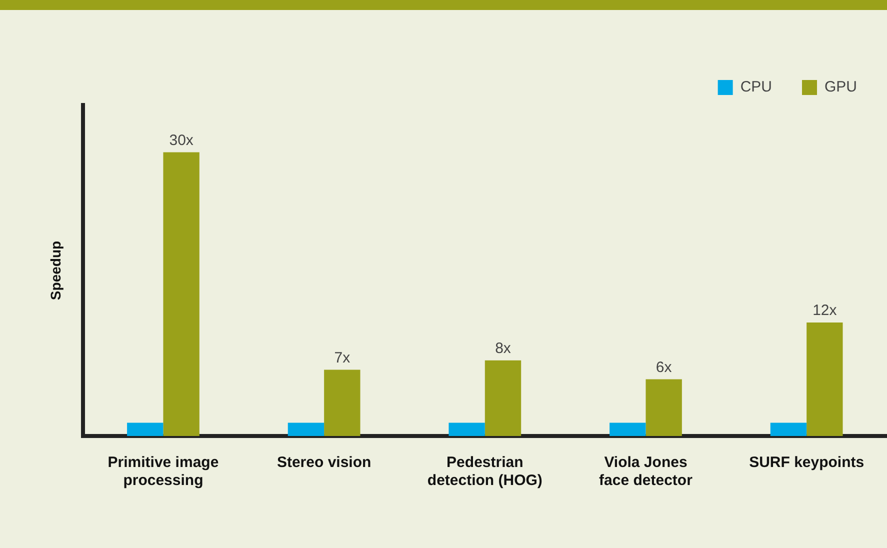  Describe the element at coordinates (163, 472) in the screenshot. I see `x-tick-label: Primitive image processing` at that location.